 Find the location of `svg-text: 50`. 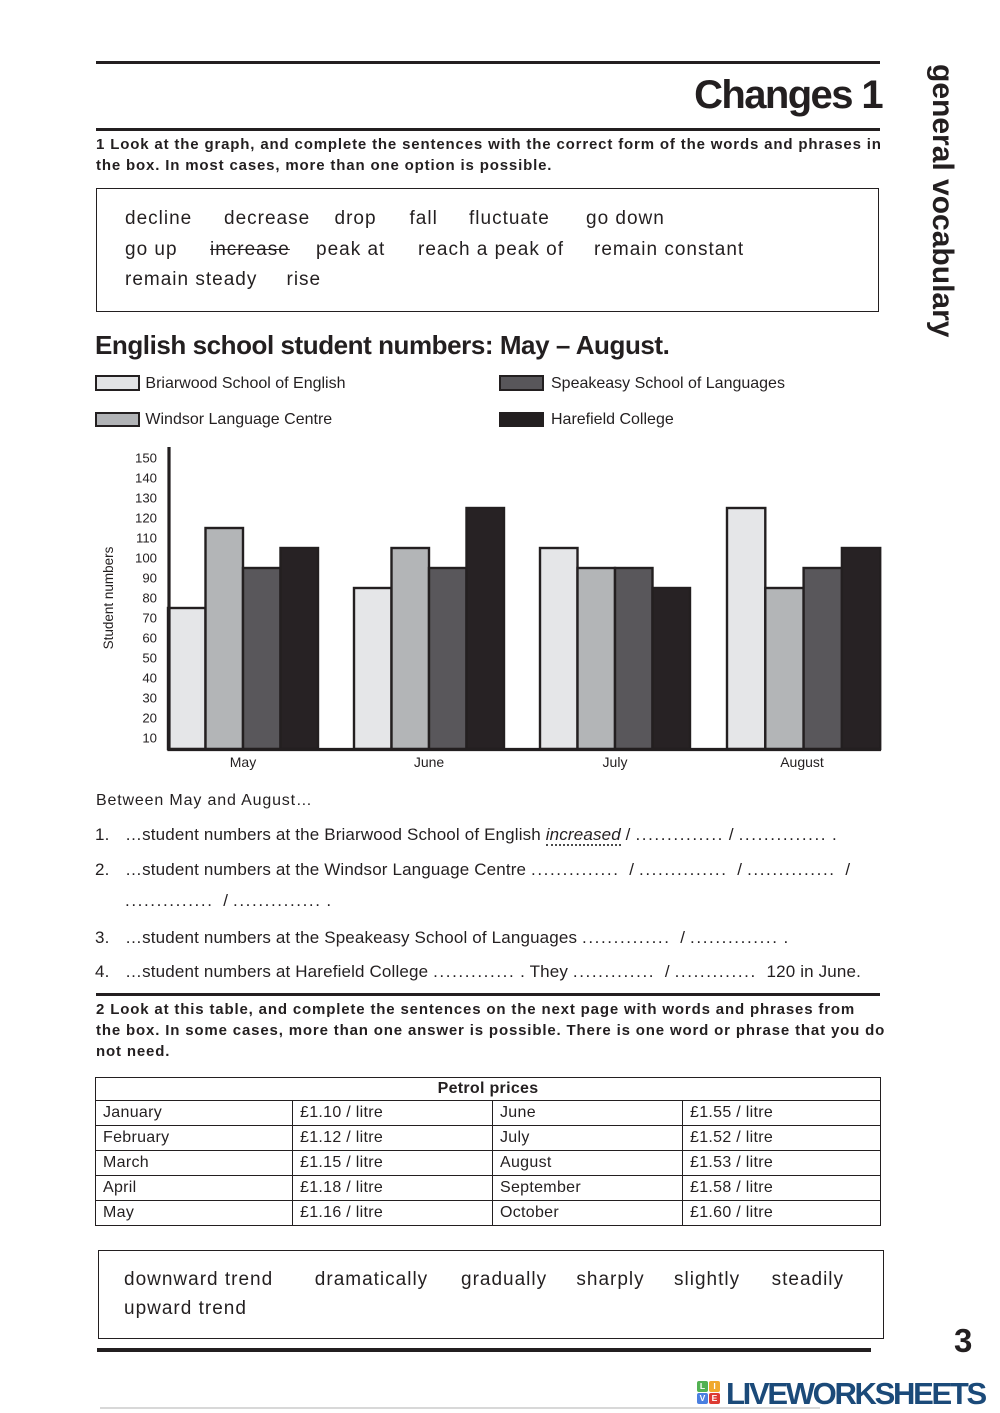

svg-text: 50 is located at coordinates (149, 658).